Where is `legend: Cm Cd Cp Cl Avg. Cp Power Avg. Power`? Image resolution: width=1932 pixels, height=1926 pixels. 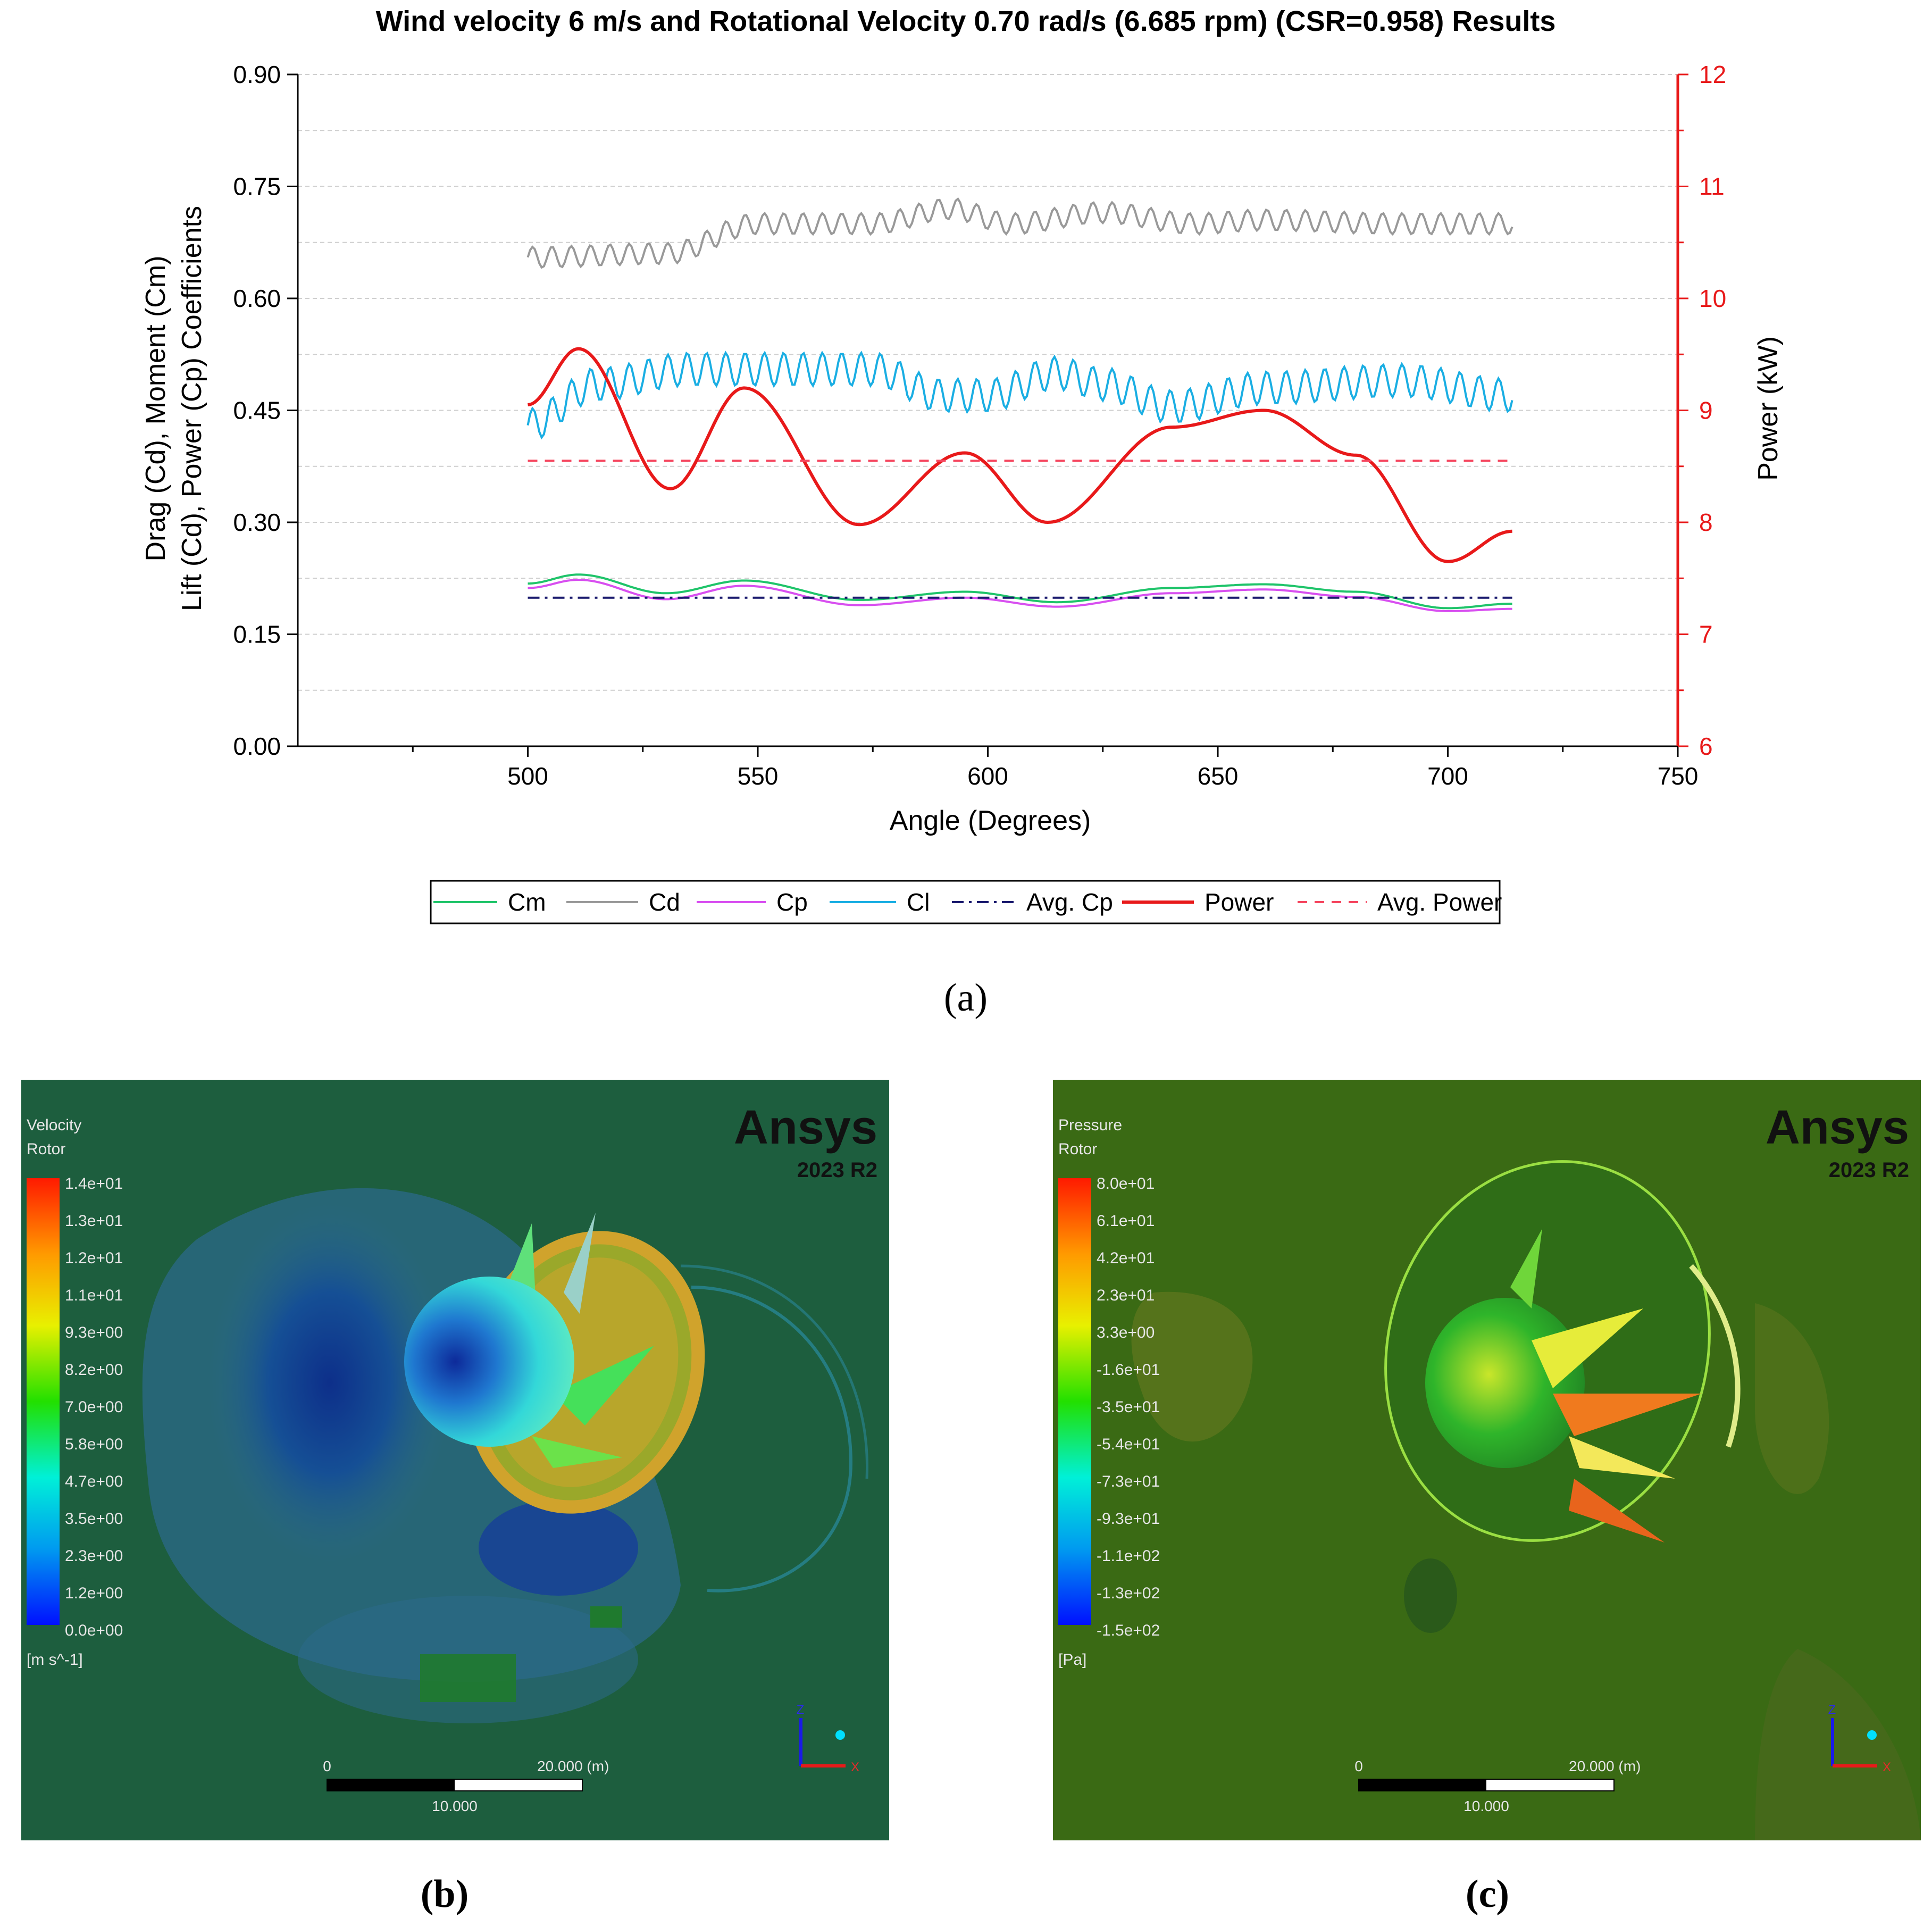
legend: Cm Cd Cp Cl Avg. Cp Power Avg. Power is located at coordinates (966, 902).